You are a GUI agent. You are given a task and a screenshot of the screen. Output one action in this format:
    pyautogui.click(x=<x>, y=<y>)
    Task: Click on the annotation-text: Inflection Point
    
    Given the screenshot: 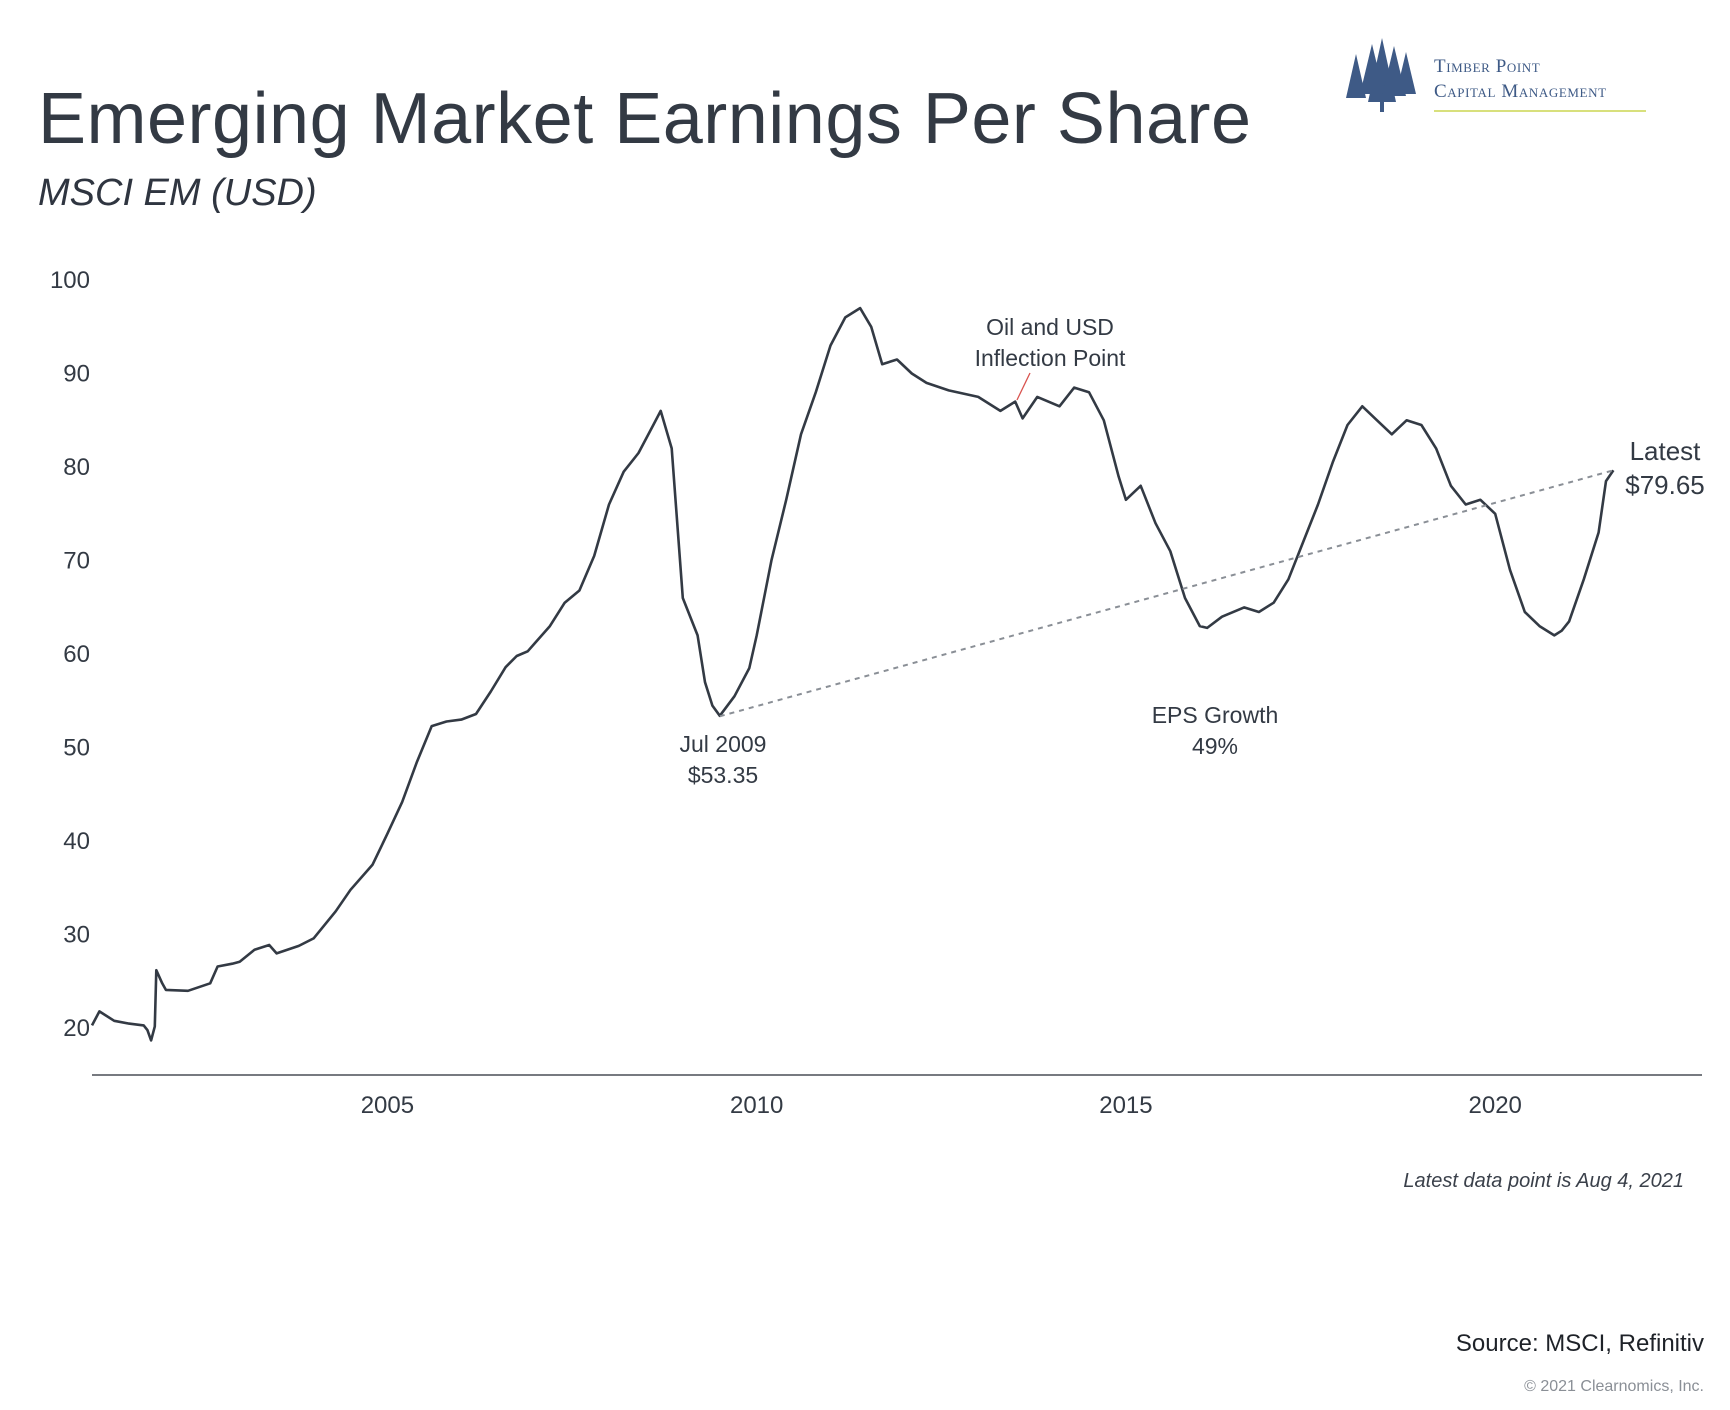 What is the action you would take?
    pyautogui.click(x=1050, y=358)
    